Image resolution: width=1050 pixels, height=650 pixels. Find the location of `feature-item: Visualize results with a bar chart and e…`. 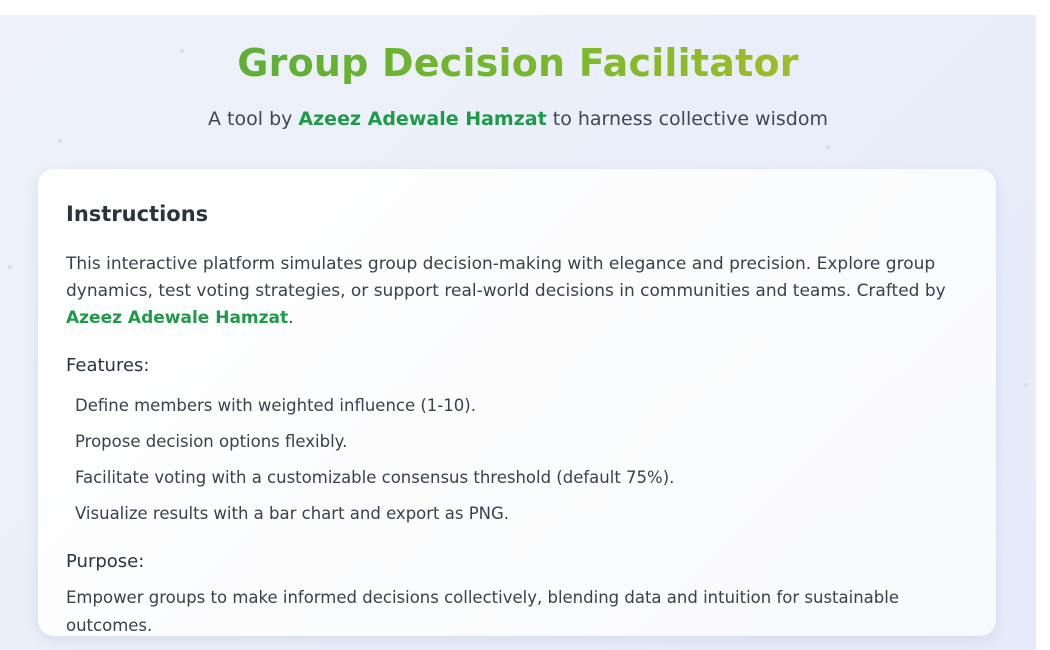

feature-item: Visualize results with a bar chart and e… is located at coordinates (292, 513).